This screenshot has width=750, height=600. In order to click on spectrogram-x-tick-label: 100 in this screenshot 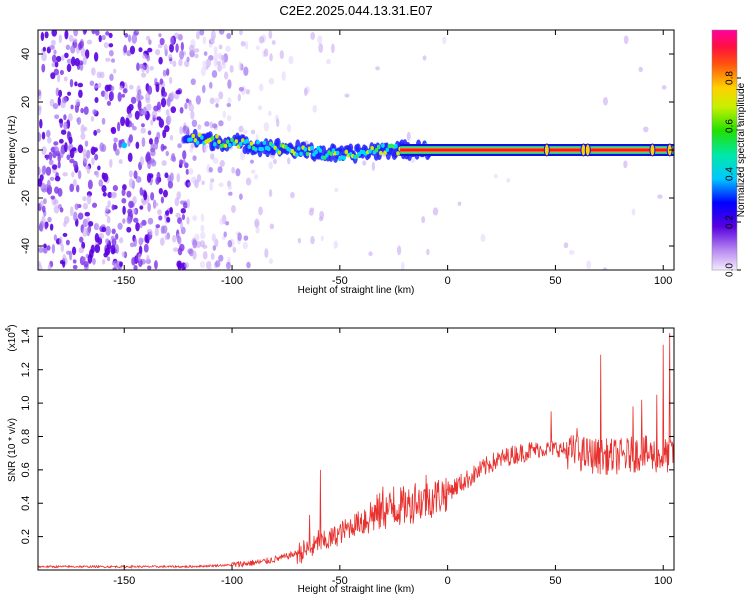, I will do `click(663, 281)`.